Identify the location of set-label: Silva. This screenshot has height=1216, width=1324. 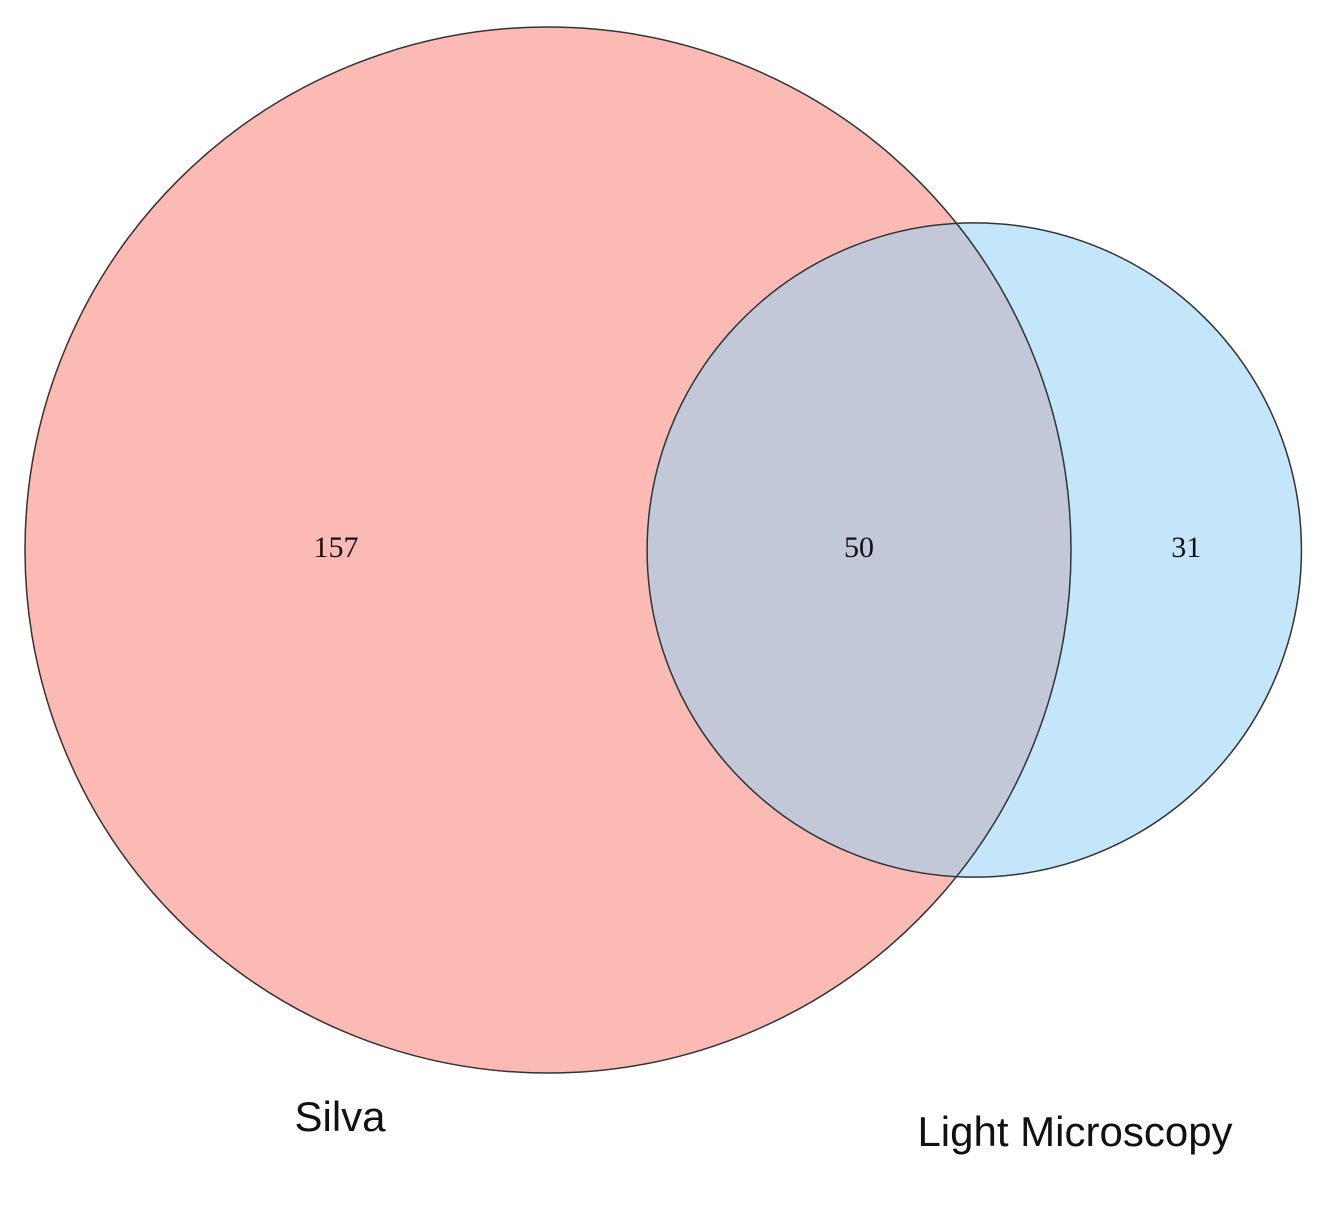
(340, 1116).